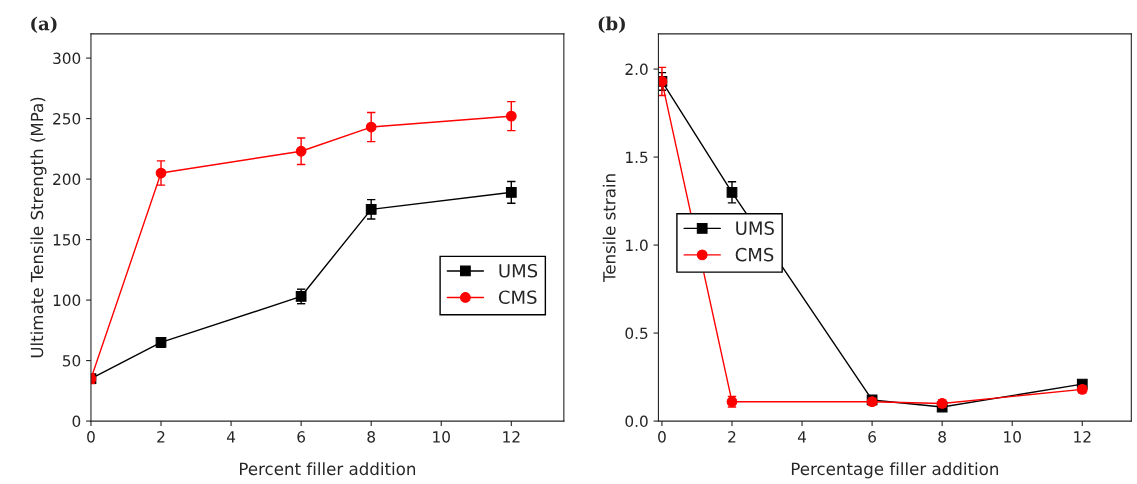 This screenshot has height=484, width=1137. What do you see at coordinates (67, 58) in the screenshot?
I see `y-tick-label: 300` at bounding box center [67, 58].